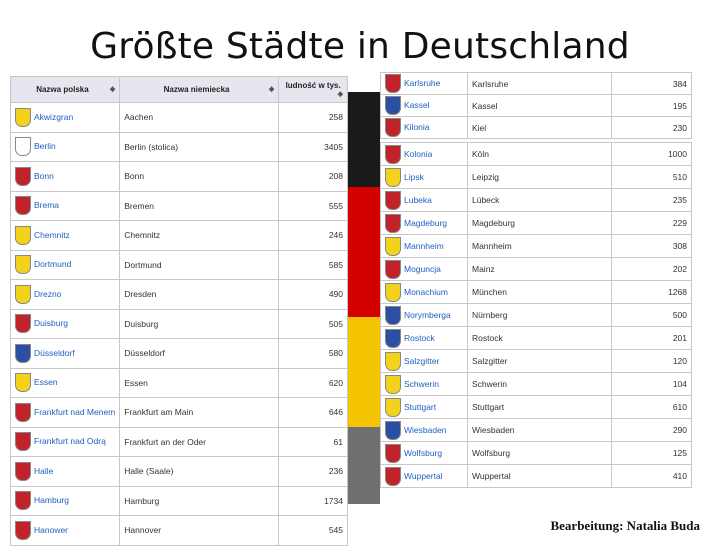  I want to click on city-link: Akwizgran, so click(54, 116).